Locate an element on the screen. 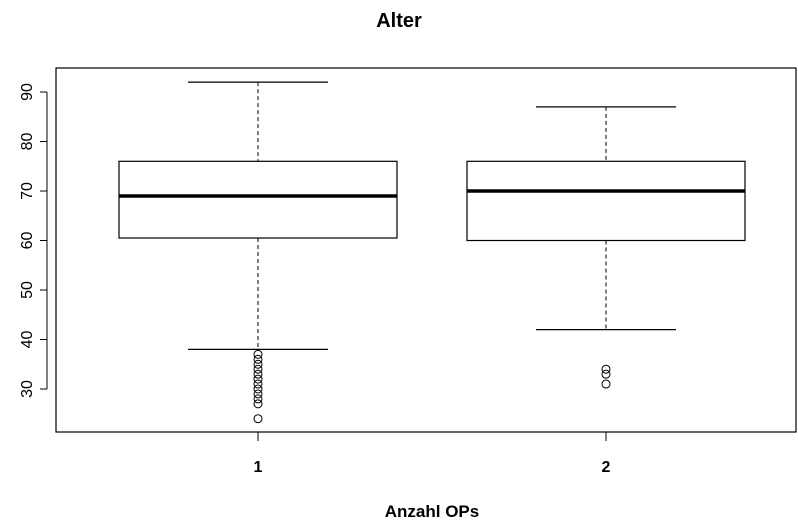  y-tick-label: 50 is located at coordinates (27, 290).